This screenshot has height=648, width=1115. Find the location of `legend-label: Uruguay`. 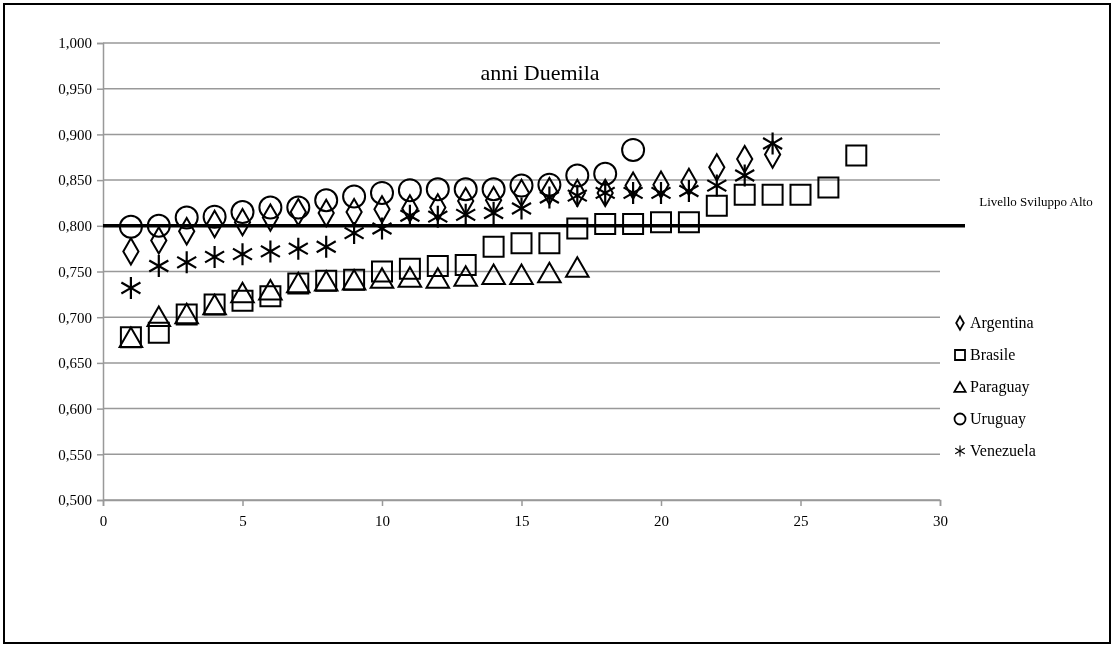

legend-label: Uruguay is located at coordinates (998, 419).